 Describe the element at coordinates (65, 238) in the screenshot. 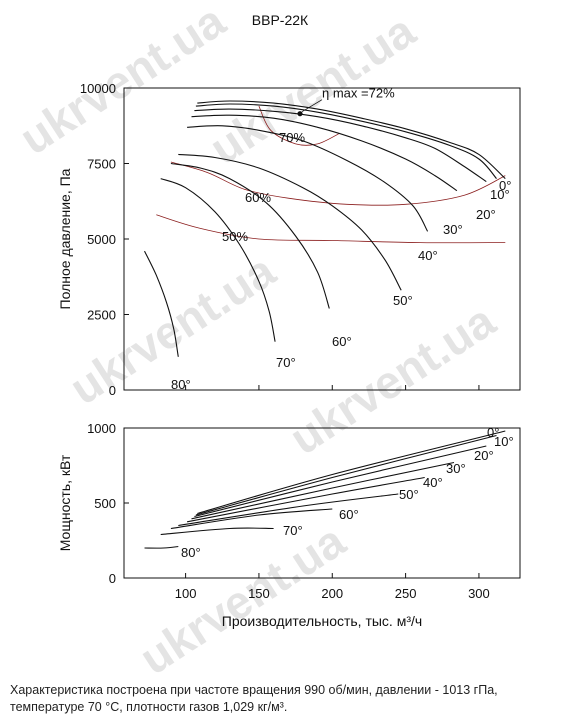

I see `y-axis-label-pressure: Полное давление, Па` at that location.